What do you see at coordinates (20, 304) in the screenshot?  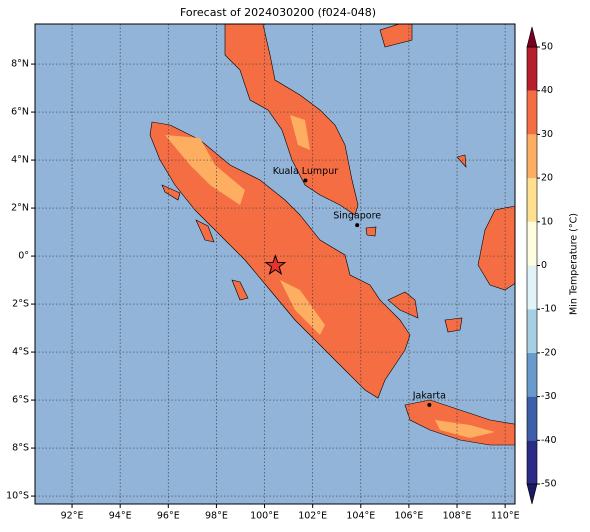 I see `y-tick-label: 2°S` at bounding box center [20, 304].